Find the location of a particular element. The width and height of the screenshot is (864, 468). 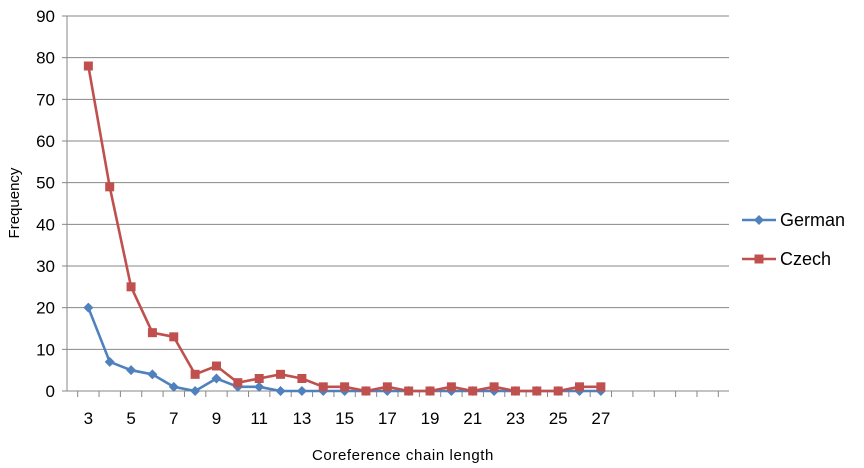

y-tick-label: 0 is located at coordinates (50, 391).